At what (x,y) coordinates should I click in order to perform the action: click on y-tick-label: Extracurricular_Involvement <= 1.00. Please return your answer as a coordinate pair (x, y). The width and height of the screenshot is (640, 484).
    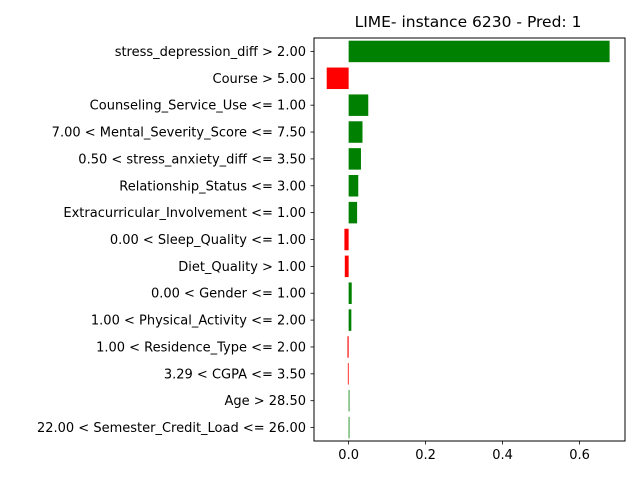
    Looking at the image, I should click on (184, 213).